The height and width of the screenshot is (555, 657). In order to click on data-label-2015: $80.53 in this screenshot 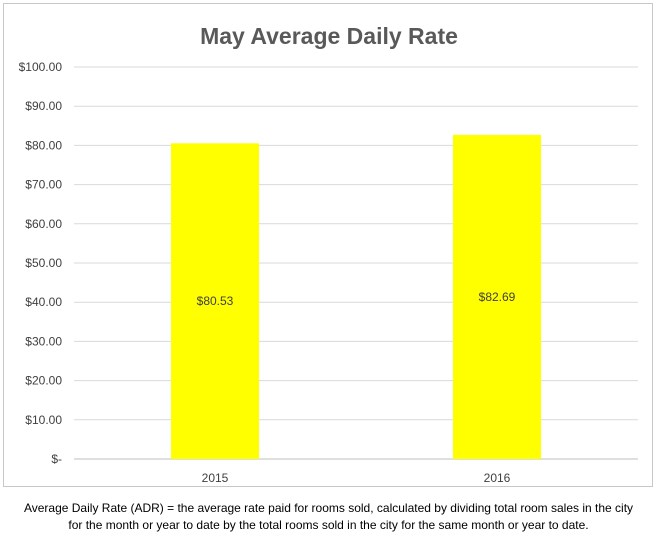, I will do `click(215, 301)`.